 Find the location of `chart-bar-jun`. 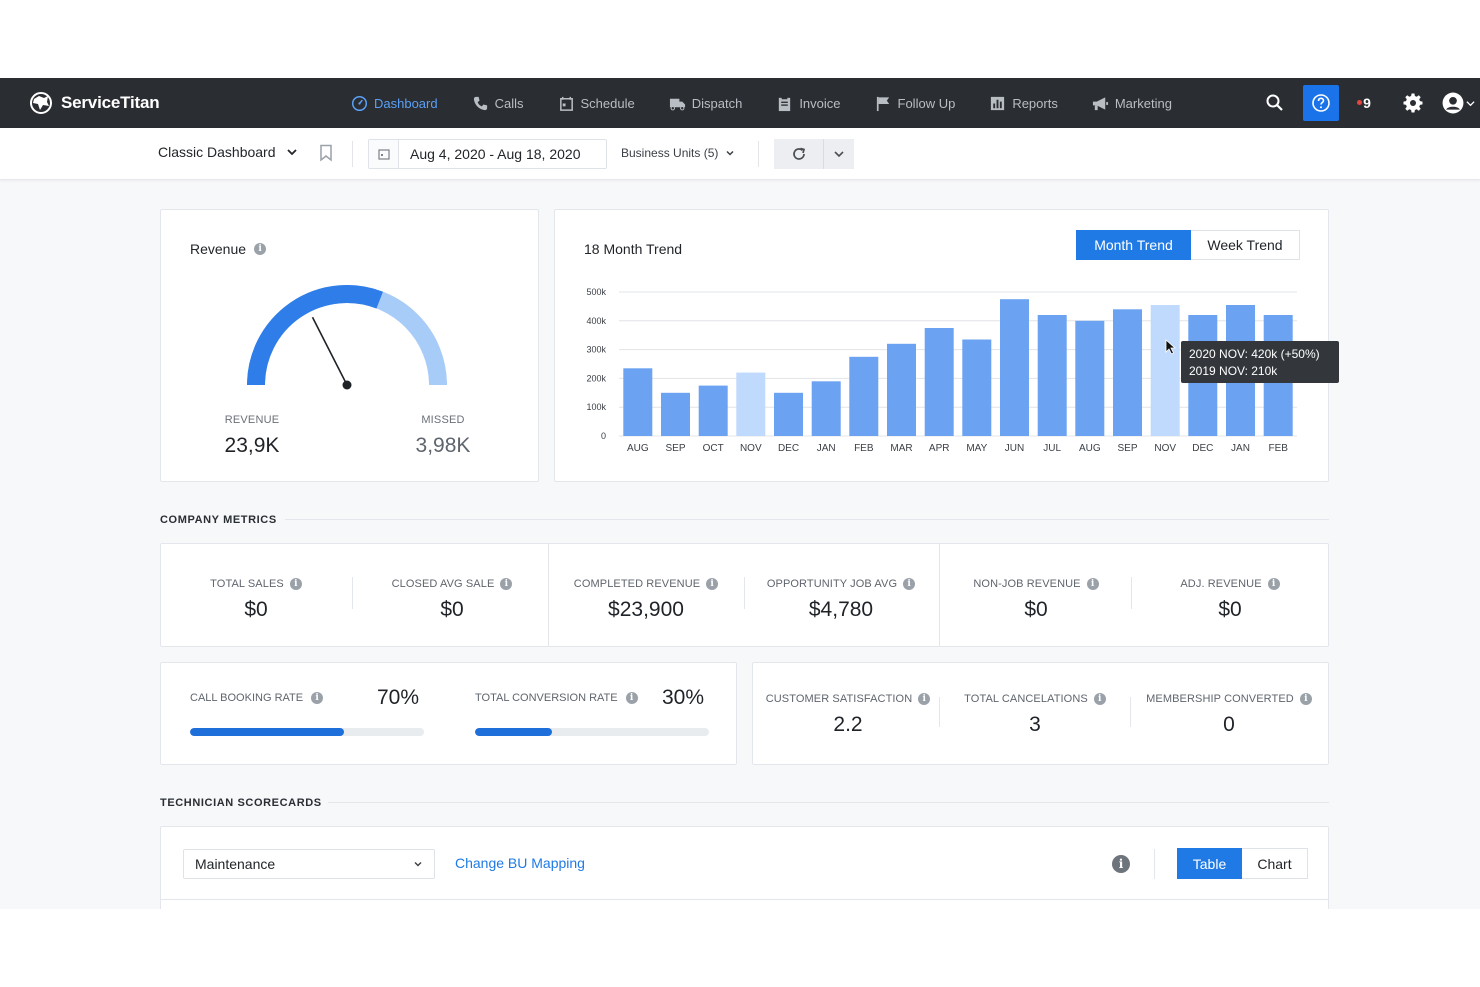

chart-bar-jun is located at coordinates (1014, 367).